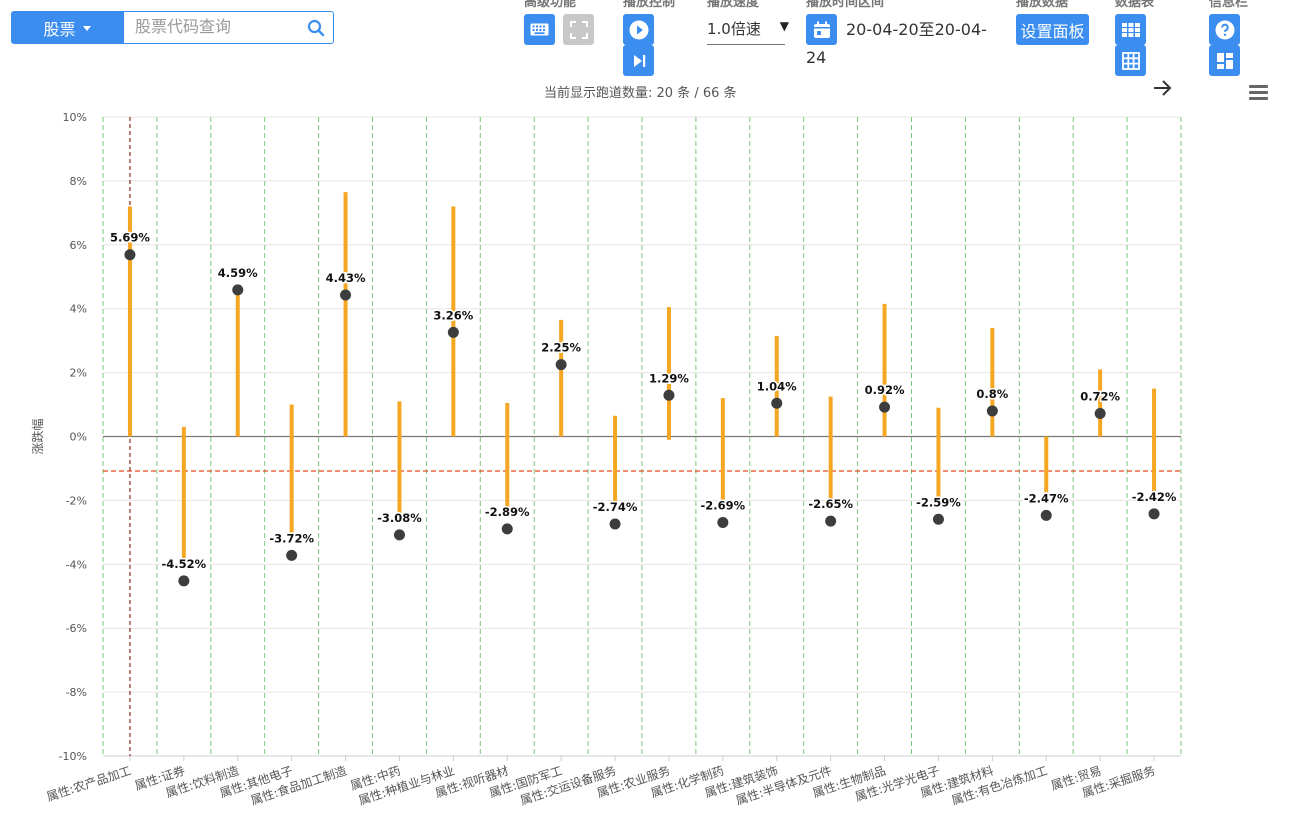 This screenshot has width=1292, height=820. What do you see at coordinates (316, 28) in the screenshot?
I see `search-icon` at bounding box center [316, 28].